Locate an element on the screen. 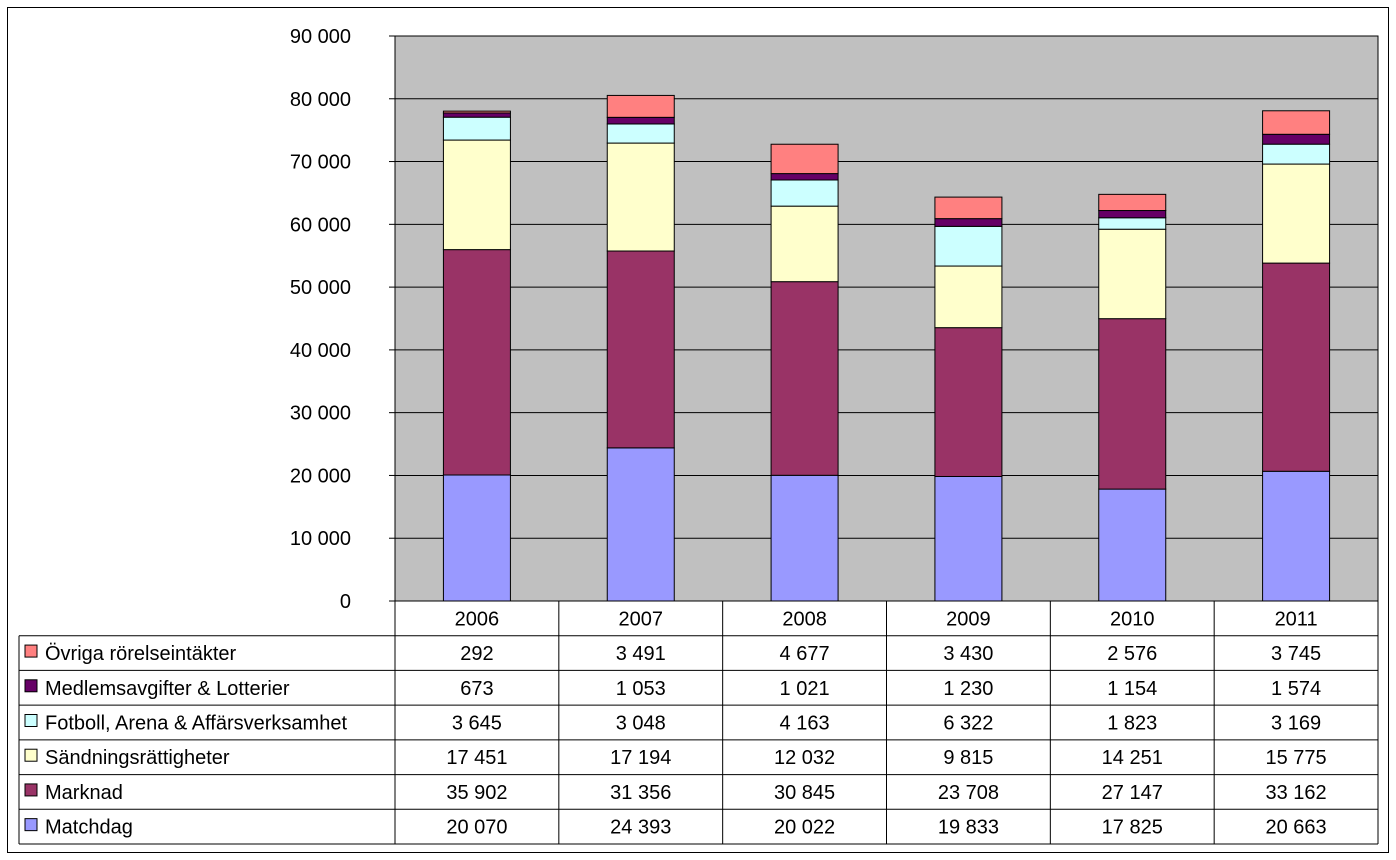 The image size is (1396, 860). data-label: 14 251 is located at coordinates (1132, 758).